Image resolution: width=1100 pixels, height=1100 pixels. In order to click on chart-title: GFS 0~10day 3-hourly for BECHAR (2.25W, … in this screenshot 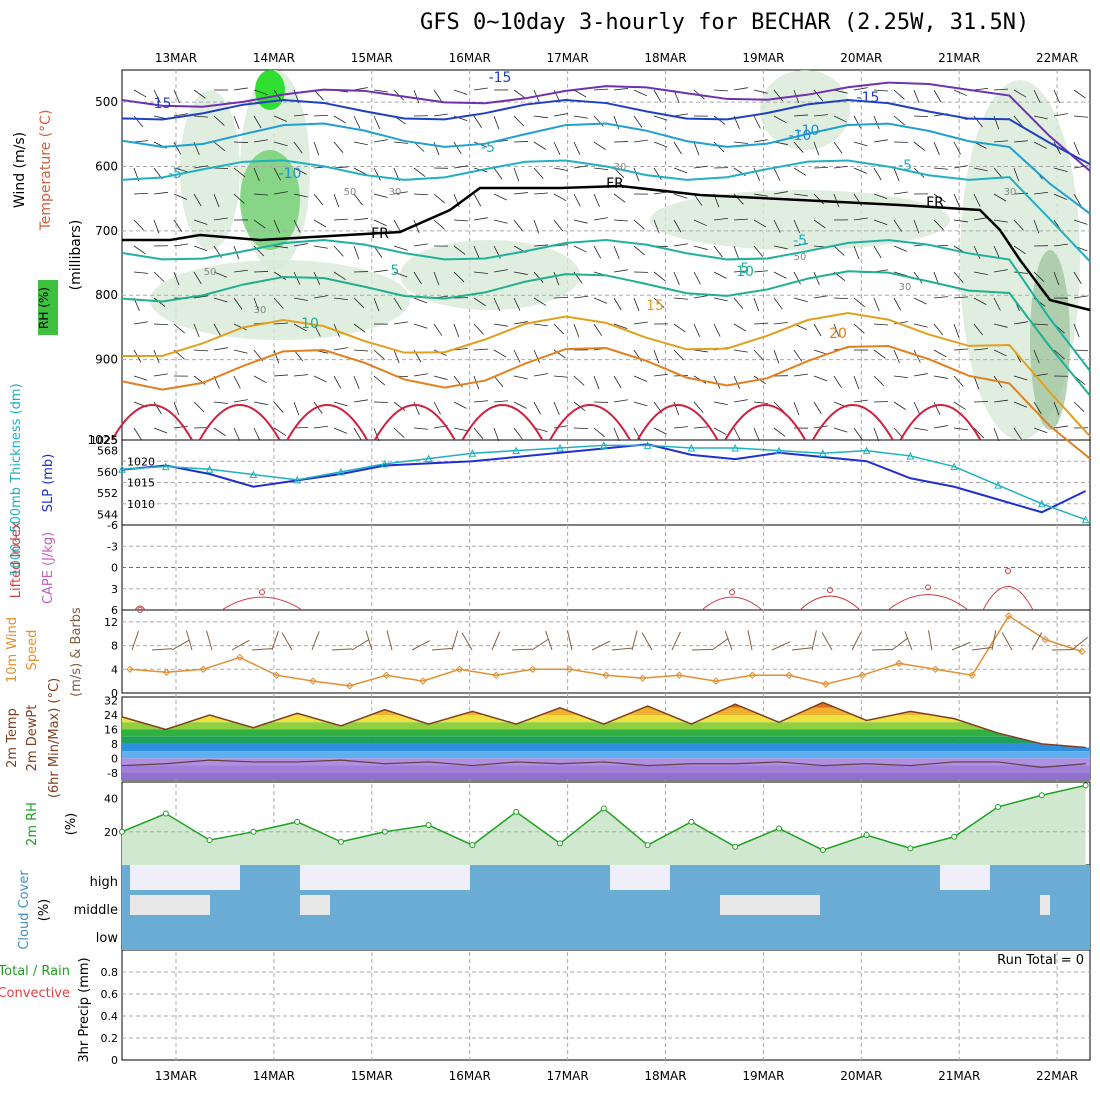, I will do `click(725, 22)`.